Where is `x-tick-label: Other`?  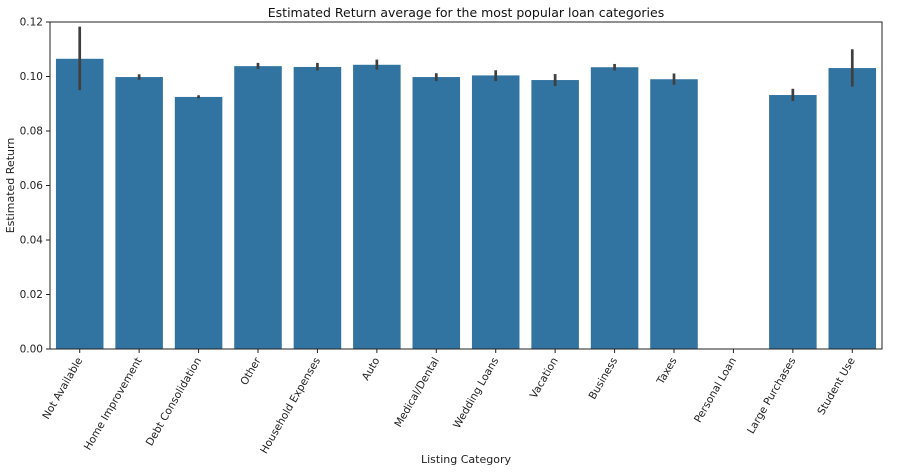
x-tick-label: Other is located at coordinates (251, 371).